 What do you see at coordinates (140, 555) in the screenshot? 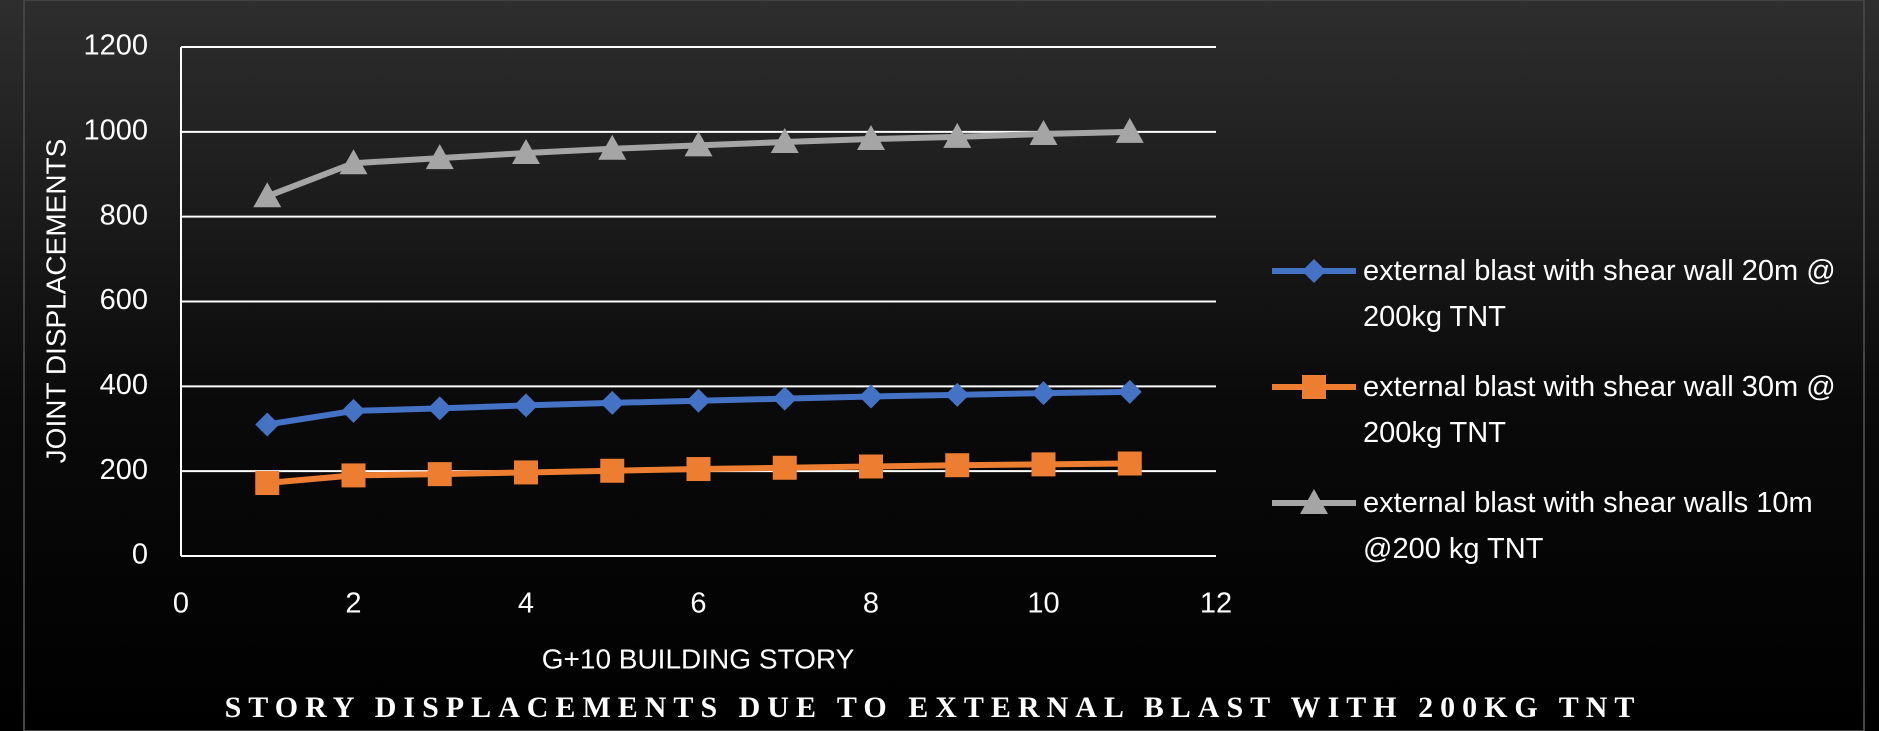
I see `y-tick-label: 0` at bounding box center [140, 555].